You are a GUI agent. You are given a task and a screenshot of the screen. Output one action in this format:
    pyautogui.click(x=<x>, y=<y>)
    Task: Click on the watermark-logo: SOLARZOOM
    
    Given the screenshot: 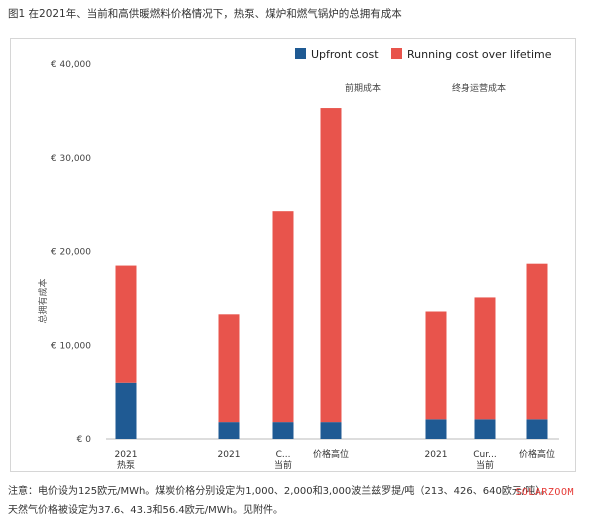 What is the action you would take?
    pyautogui.click(x=544, y=492)
    